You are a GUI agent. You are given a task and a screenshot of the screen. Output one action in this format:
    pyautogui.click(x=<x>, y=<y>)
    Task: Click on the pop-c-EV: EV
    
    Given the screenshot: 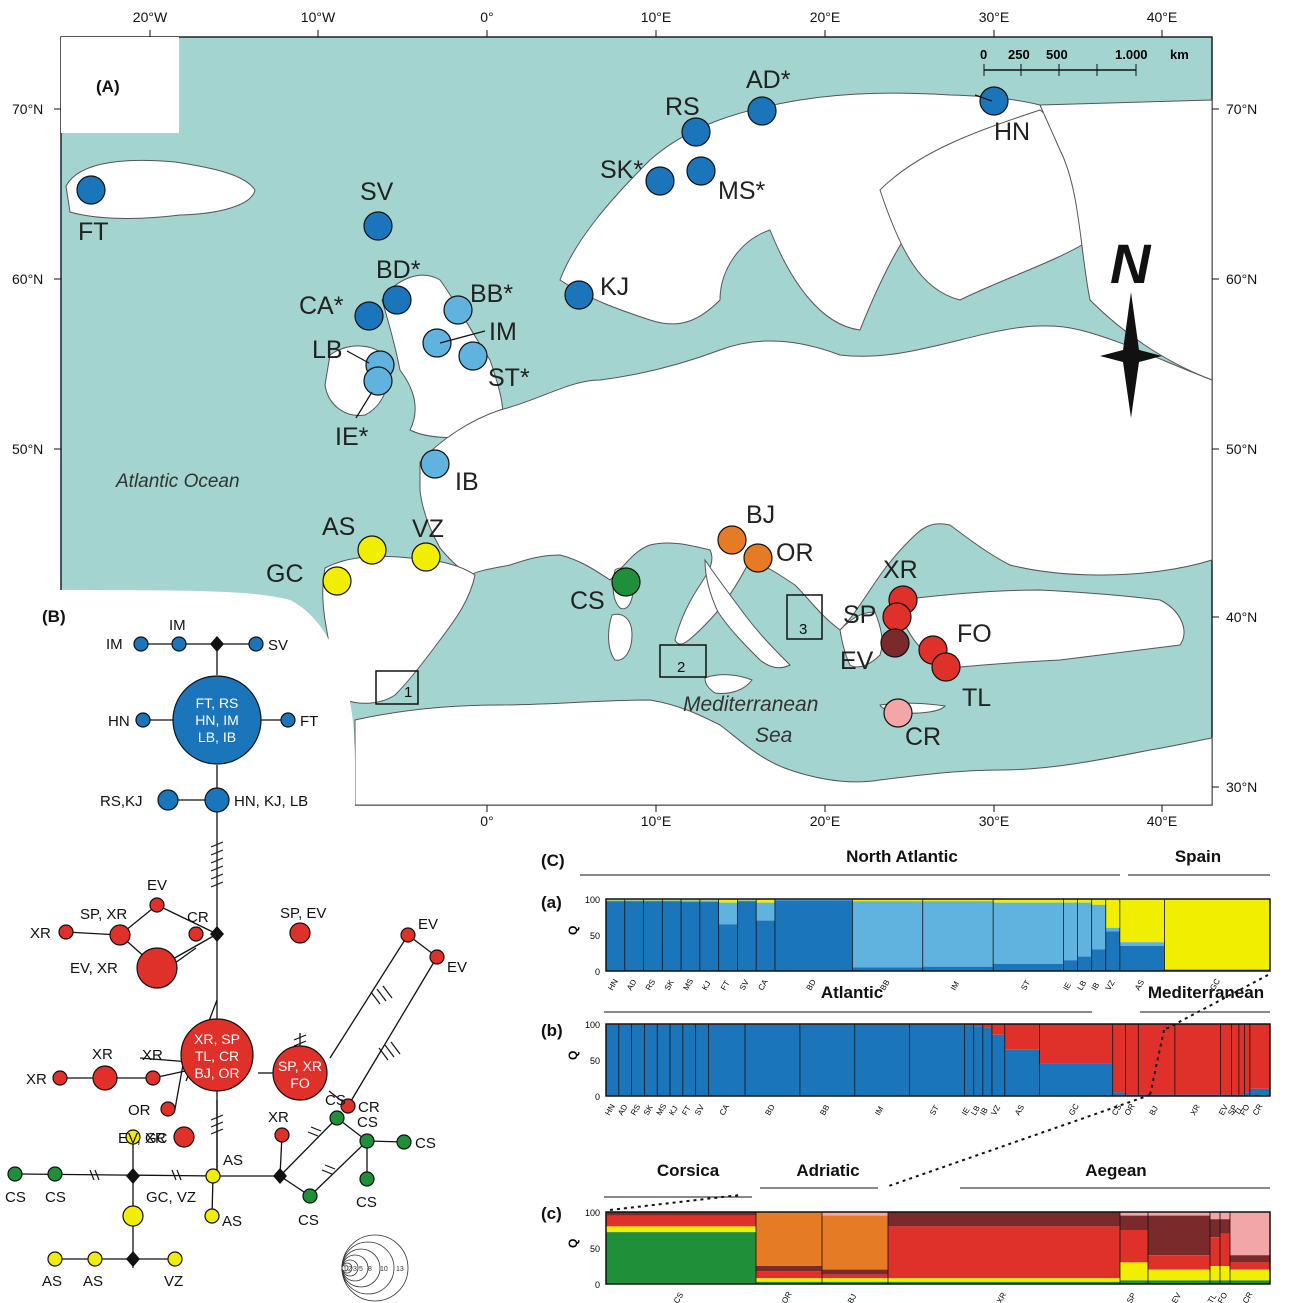 What is the action you would take?
    pyautogui.click(x=1176, y=1297)
    